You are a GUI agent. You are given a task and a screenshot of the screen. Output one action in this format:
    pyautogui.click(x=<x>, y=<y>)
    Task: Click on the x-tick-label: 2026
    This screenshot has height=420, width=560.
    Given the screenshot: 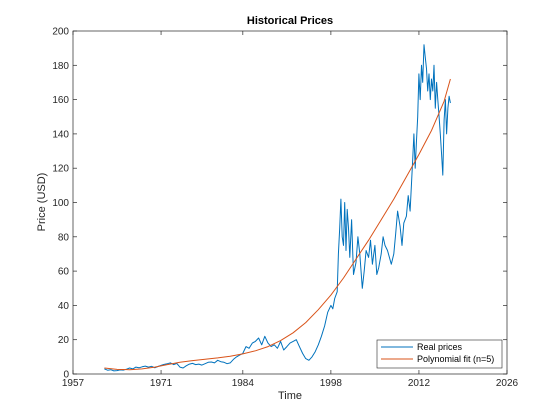 What is the action you would take?
    pyautogui.click(x=507, y=383)
    